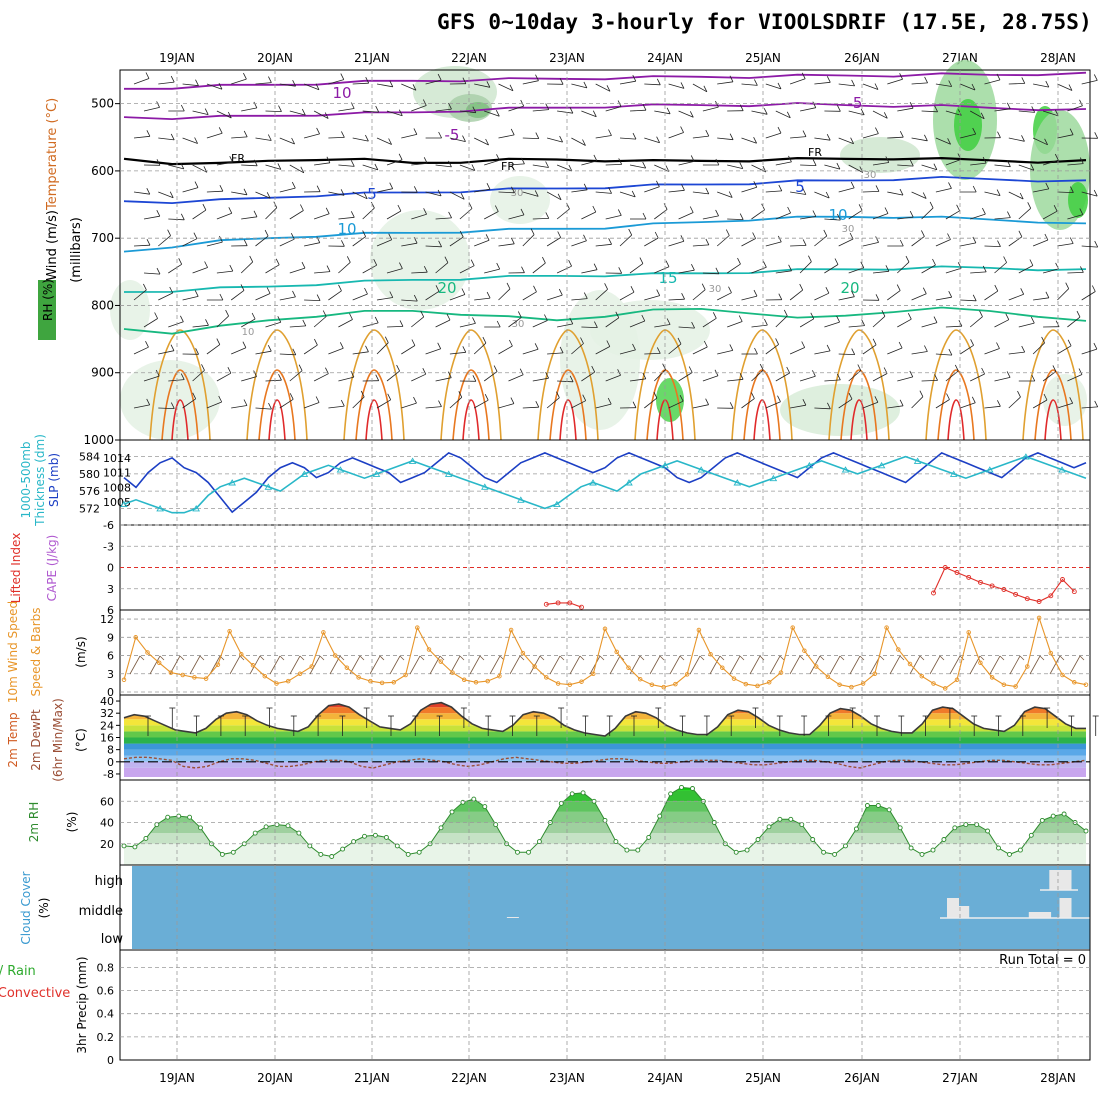 Image resolution: width=1100 pixels, height=1100 pixels. What do you see at coordinates (1053, 385) in the screenshot?
I see `isotherm-25-plume` at bounding box center [1053, 385].